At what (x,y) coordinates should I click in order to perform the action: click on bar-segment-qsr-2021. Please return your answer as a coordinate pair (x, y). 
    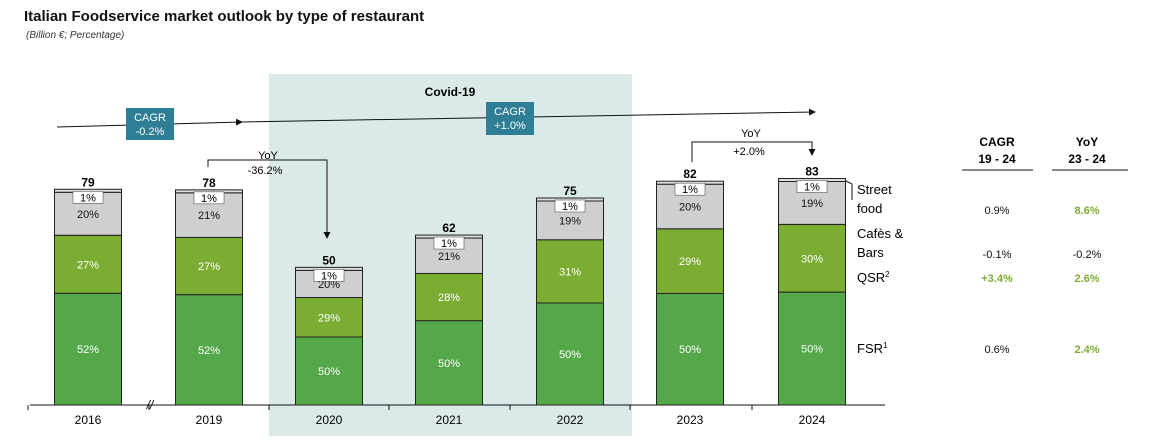
    Looking at the image, I should click on (449, 297).